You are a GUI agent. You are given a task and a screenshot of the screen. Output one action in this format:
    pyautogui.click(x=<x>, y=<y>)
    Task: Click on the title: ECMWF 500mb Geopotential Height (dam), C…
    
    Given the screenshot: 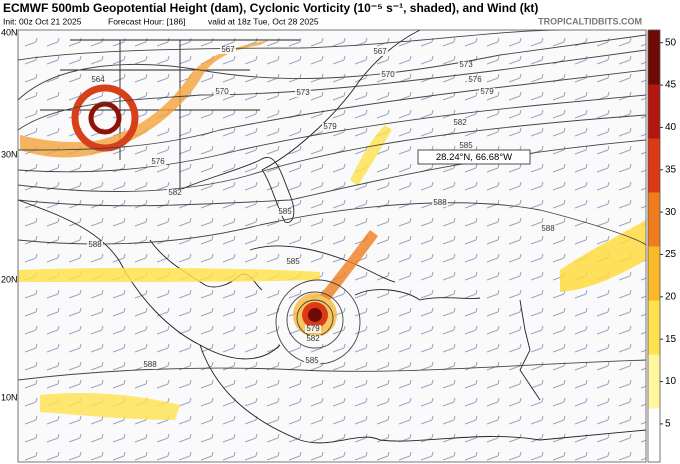 What is the action you would take?
    pyautogui.click(x=270, y=8)
    